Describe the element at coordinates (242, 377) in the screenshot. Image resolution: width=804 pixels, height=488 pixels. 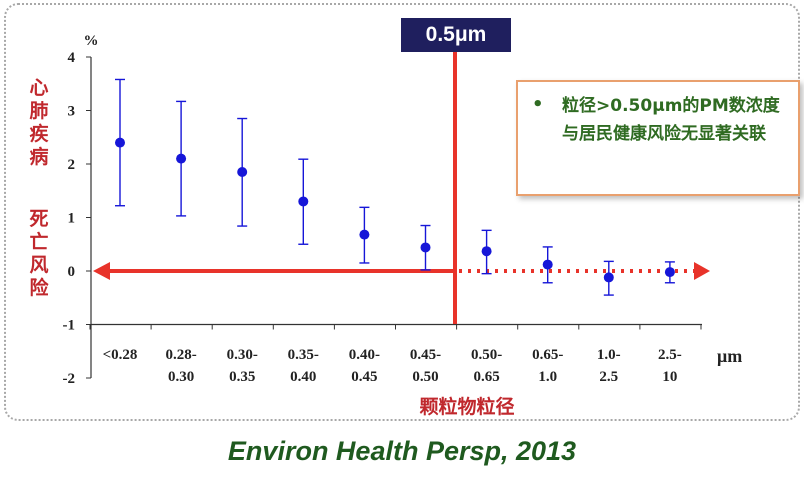
I see `x-tick-label: 0.35` at that location.